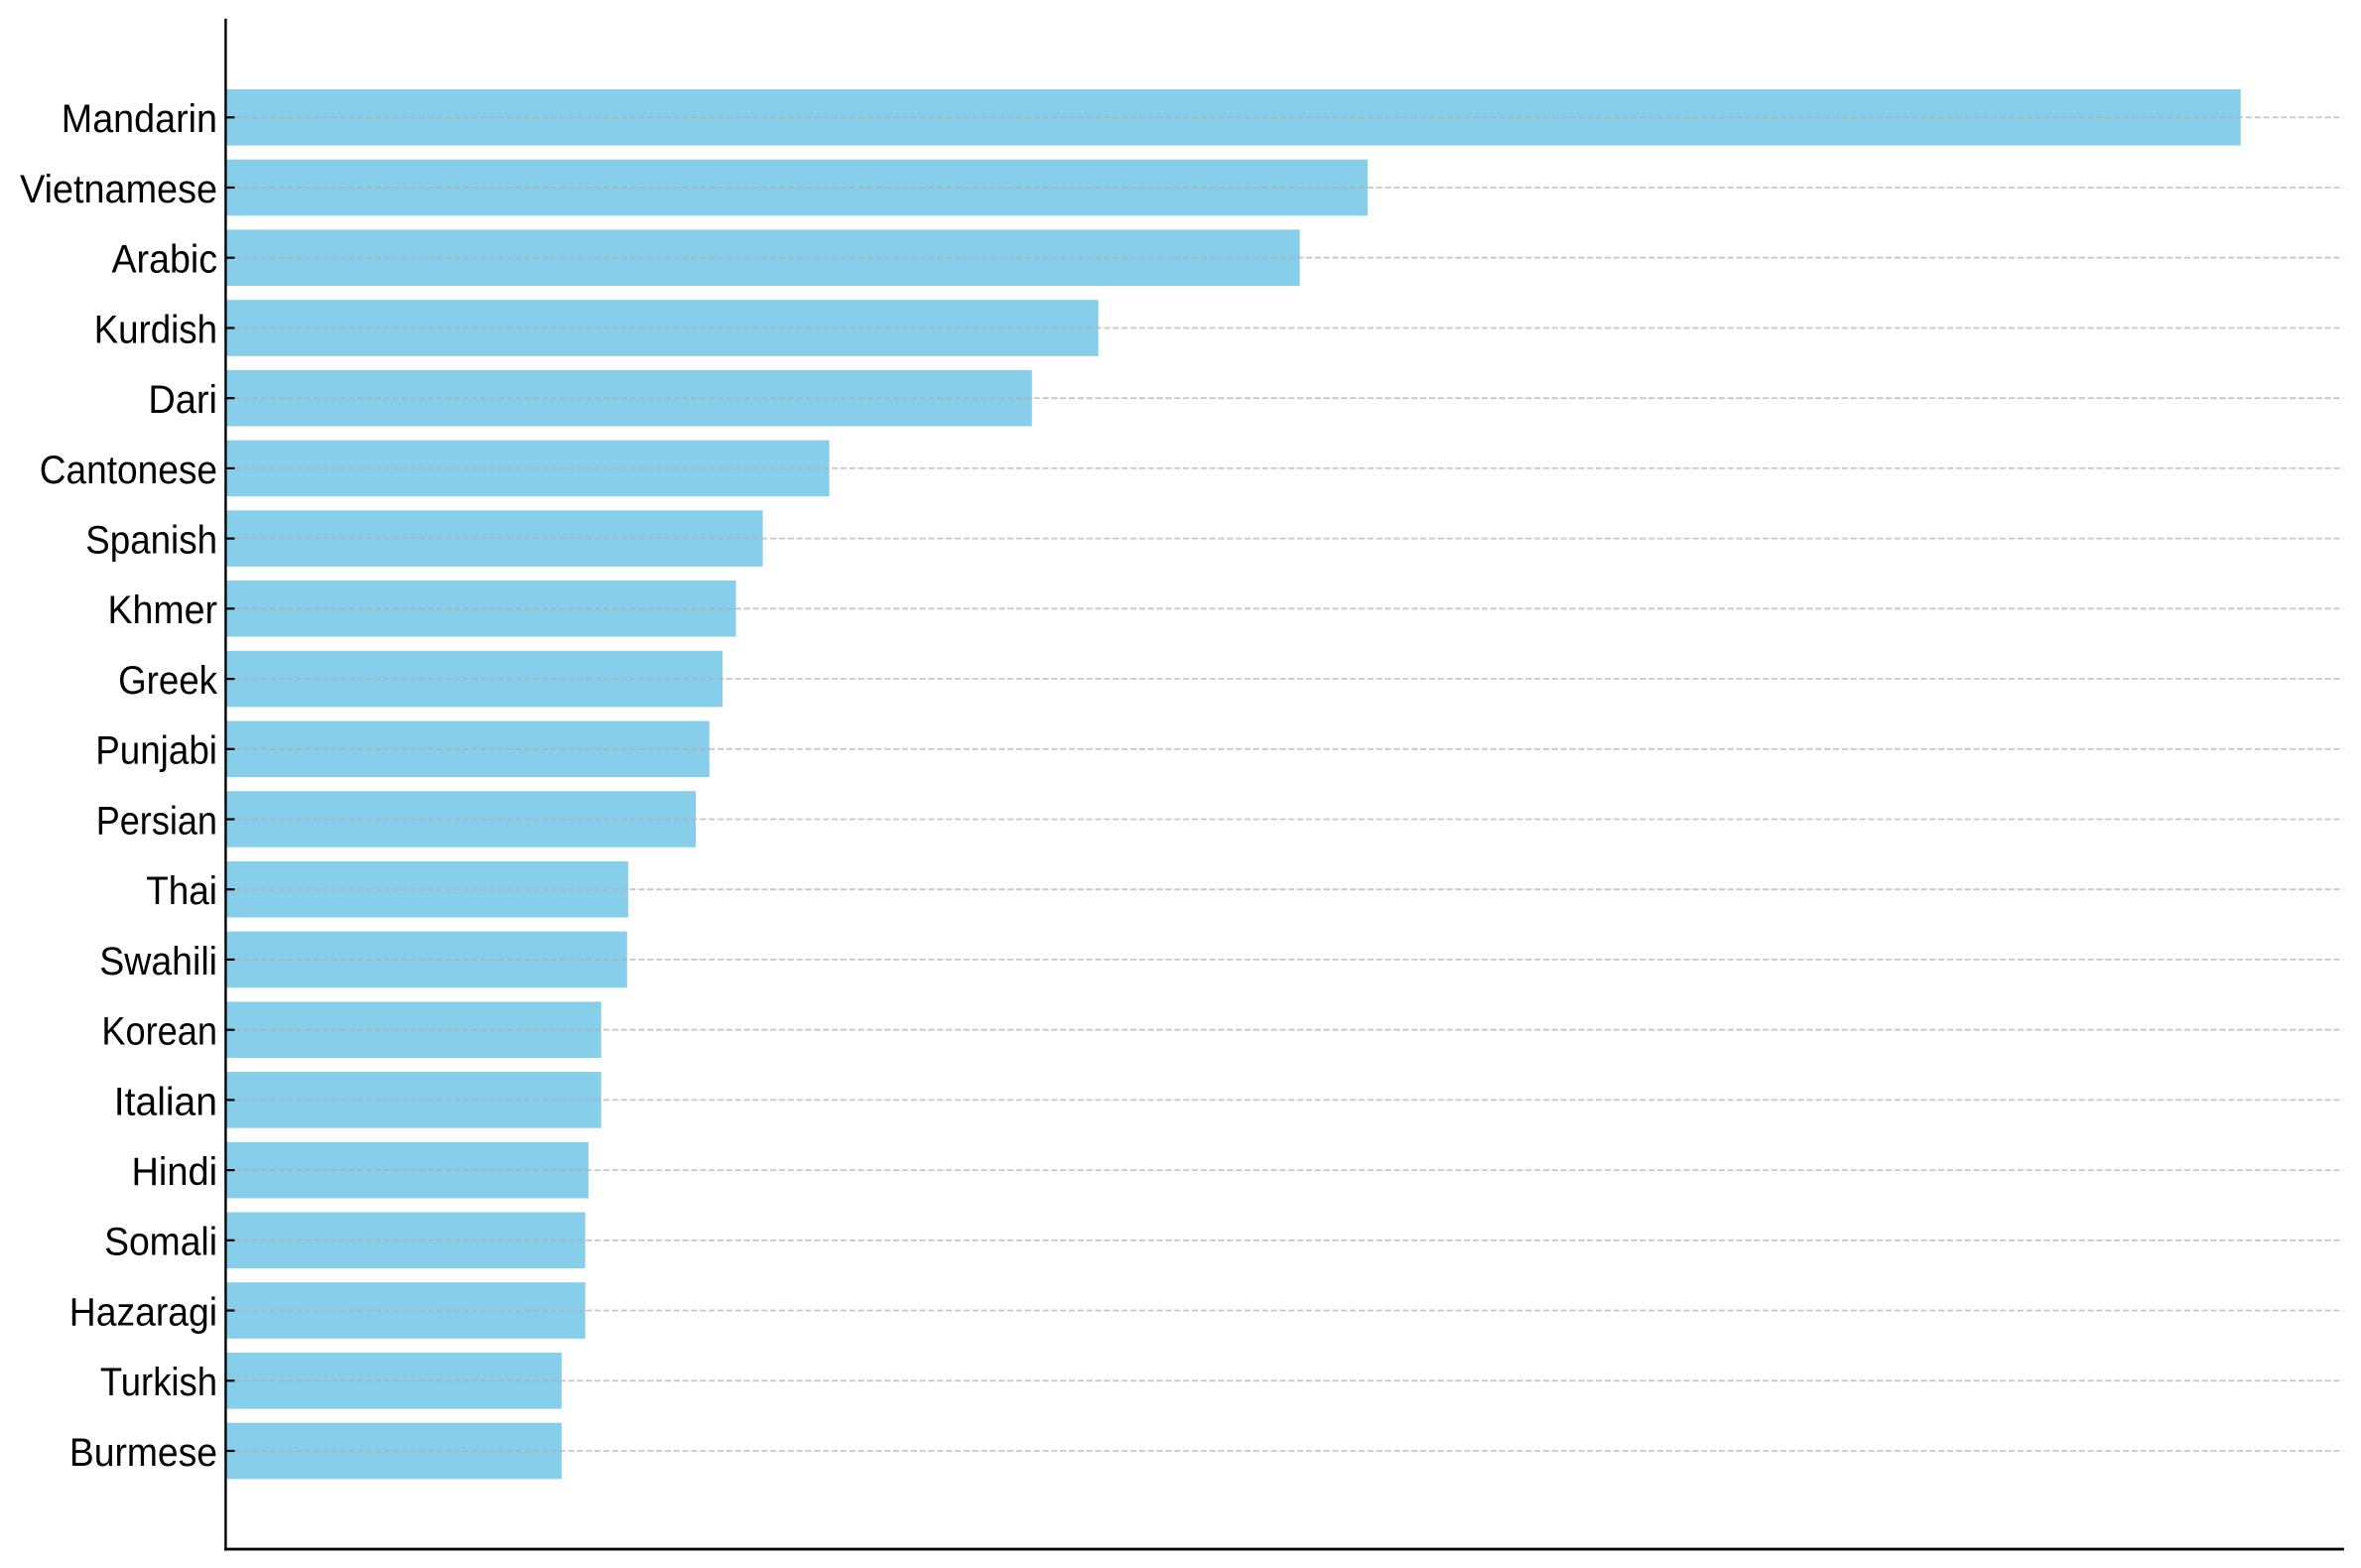  I want to click on svg-text: Burmese, so click(143, 1453).